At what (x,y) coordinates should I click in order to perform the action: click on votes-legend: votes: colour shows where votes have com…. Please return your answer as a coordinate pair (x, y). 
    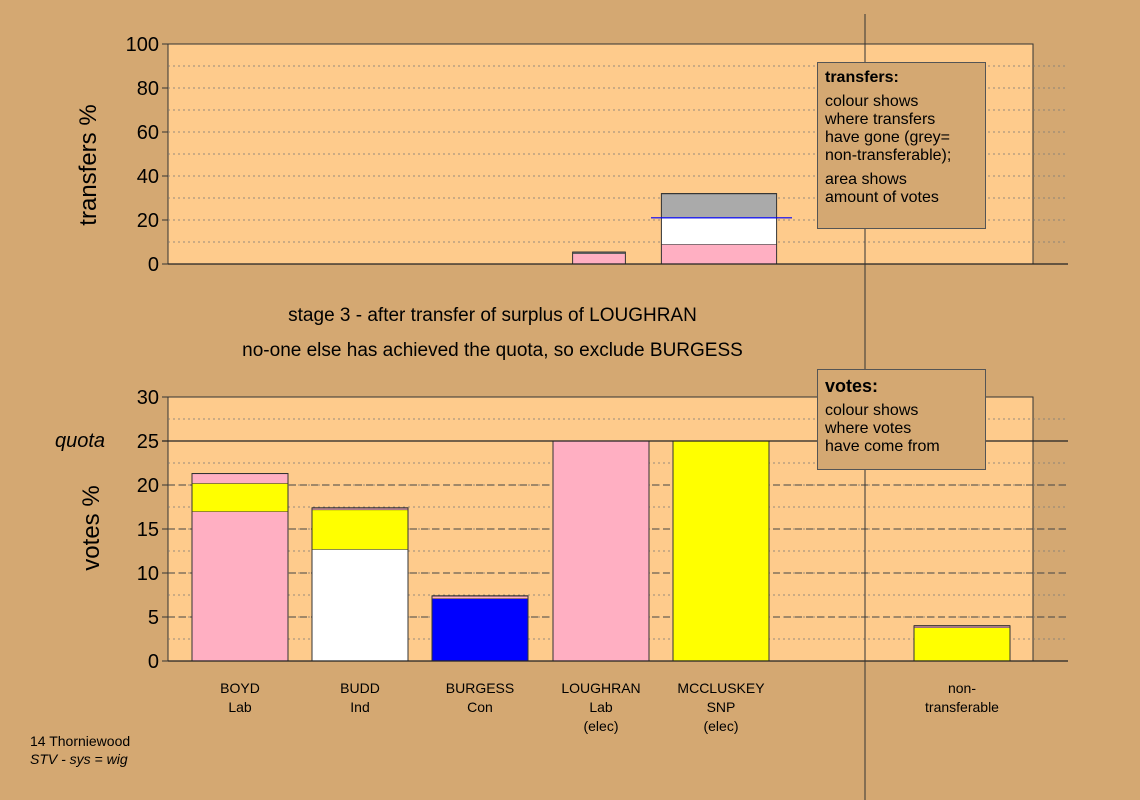
    Looking at the image, I should click on (901, 419).